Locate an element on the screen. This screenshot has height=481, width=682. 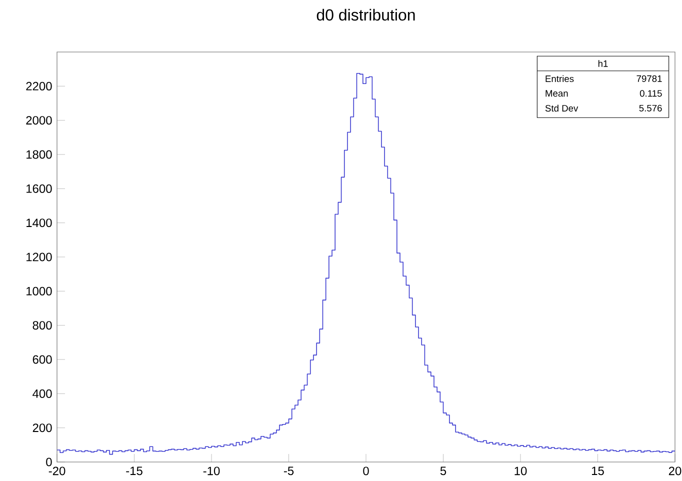
x-tick-label: 0 is located at coordinates (366, 471).